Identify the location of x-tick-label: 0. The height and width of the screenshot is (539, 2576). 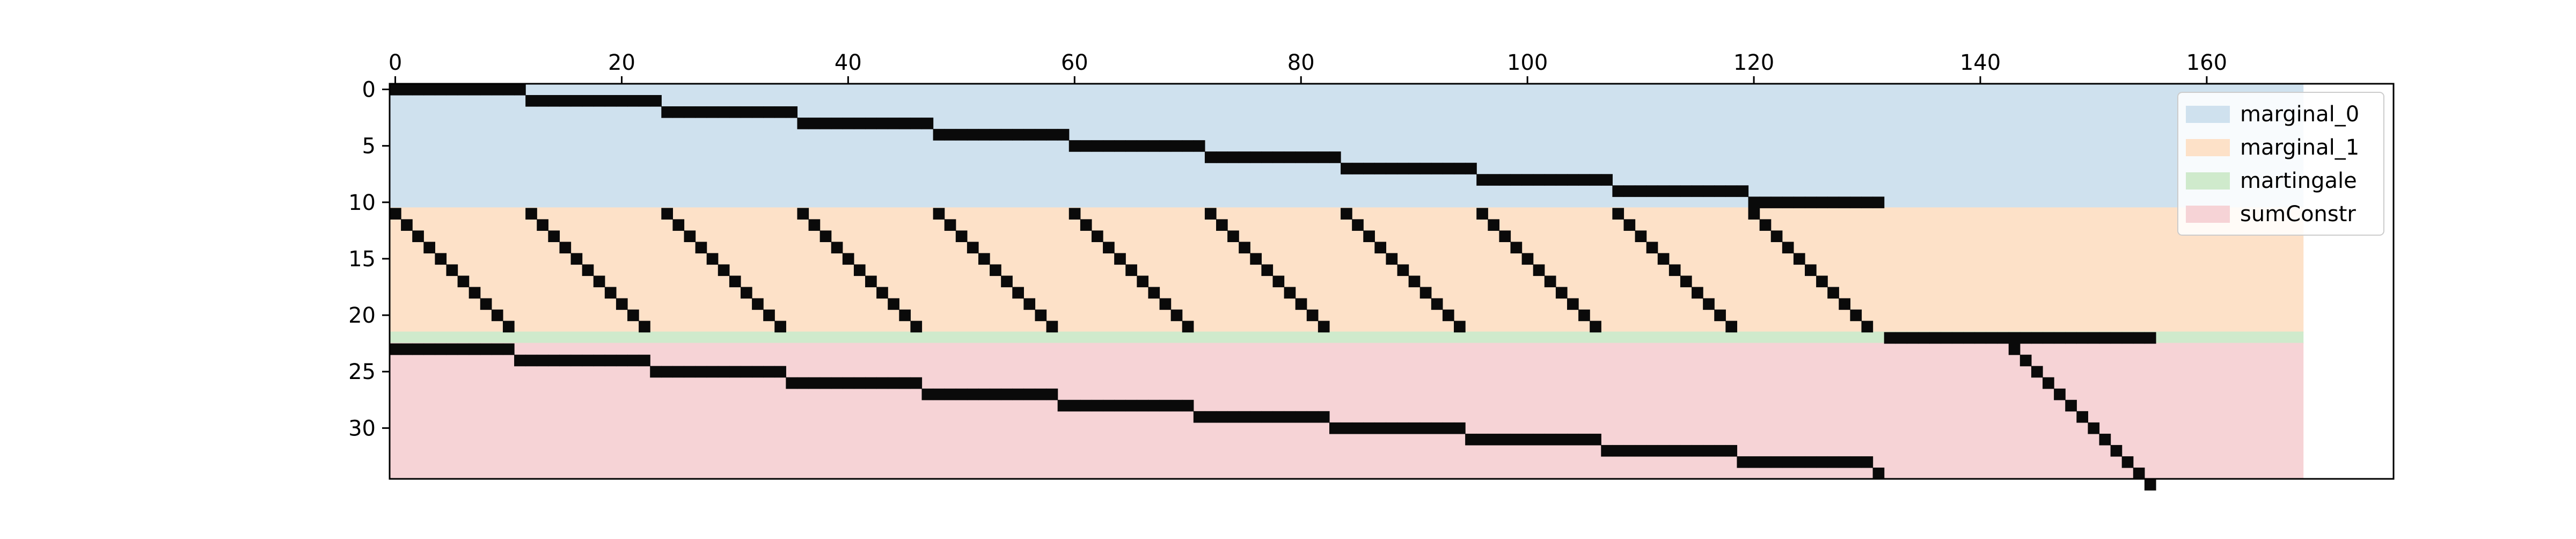
(395, 62).